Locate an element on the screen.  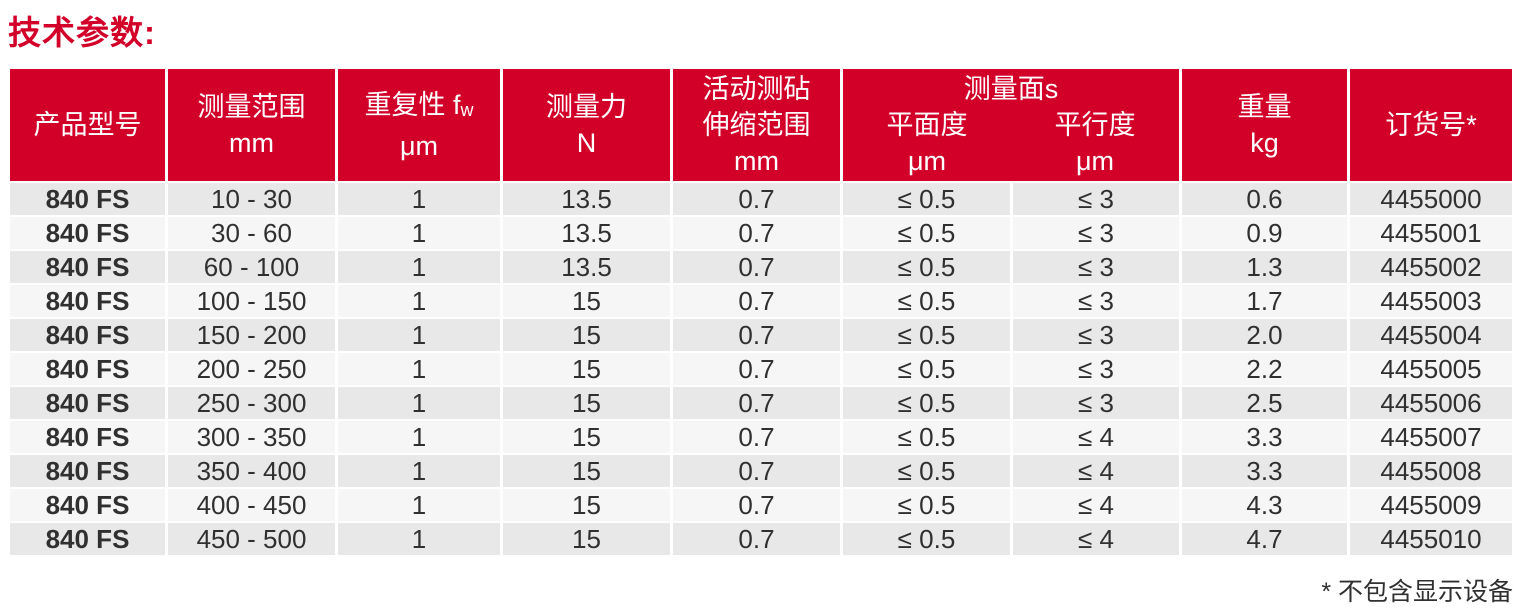
repeatability-subscript: w is located at coordinates (467, 109).